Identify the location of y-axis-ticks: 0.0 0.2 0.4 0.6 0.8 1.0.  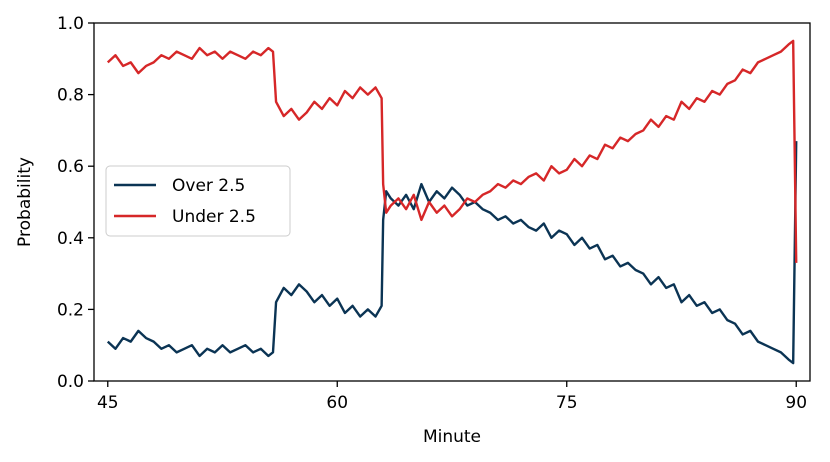
(75, 203).